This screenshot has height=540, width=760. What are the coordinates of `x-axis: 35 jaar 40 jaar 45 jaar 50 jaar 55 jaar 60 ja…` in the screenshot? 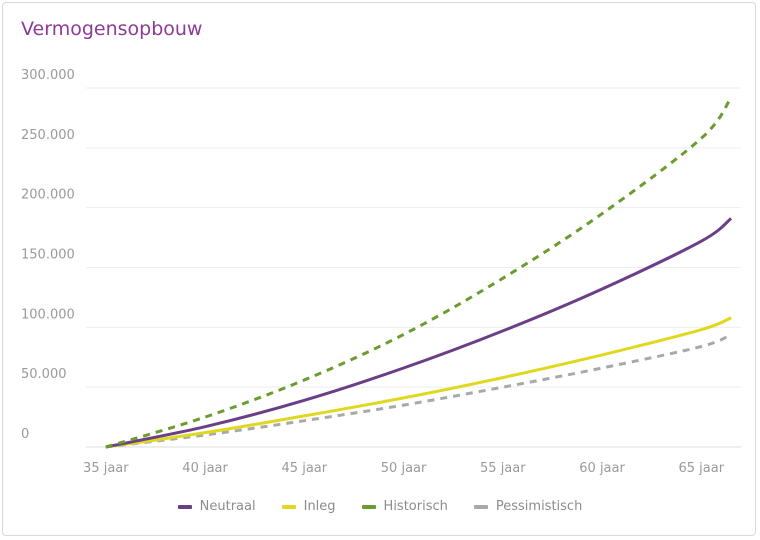 It's located at (404, 468).